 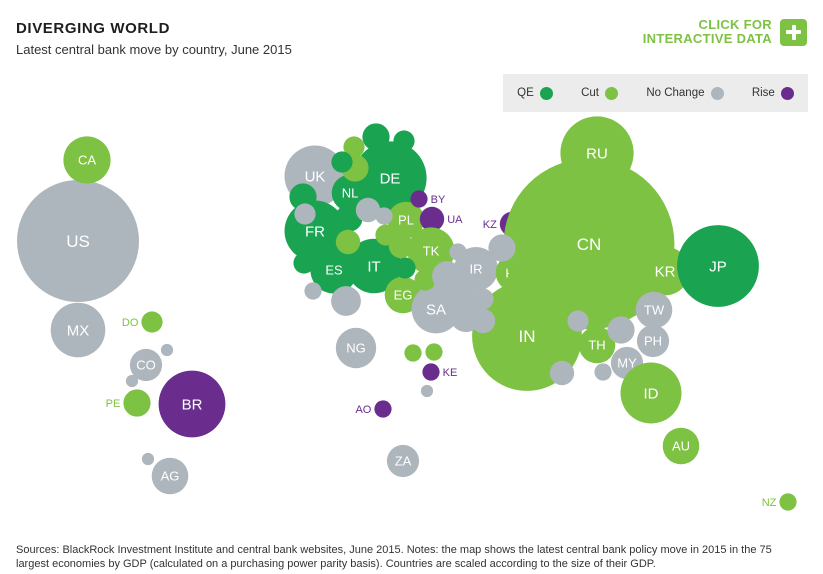 I want to click on country-label-co: CO, so click(x=146, y=365).